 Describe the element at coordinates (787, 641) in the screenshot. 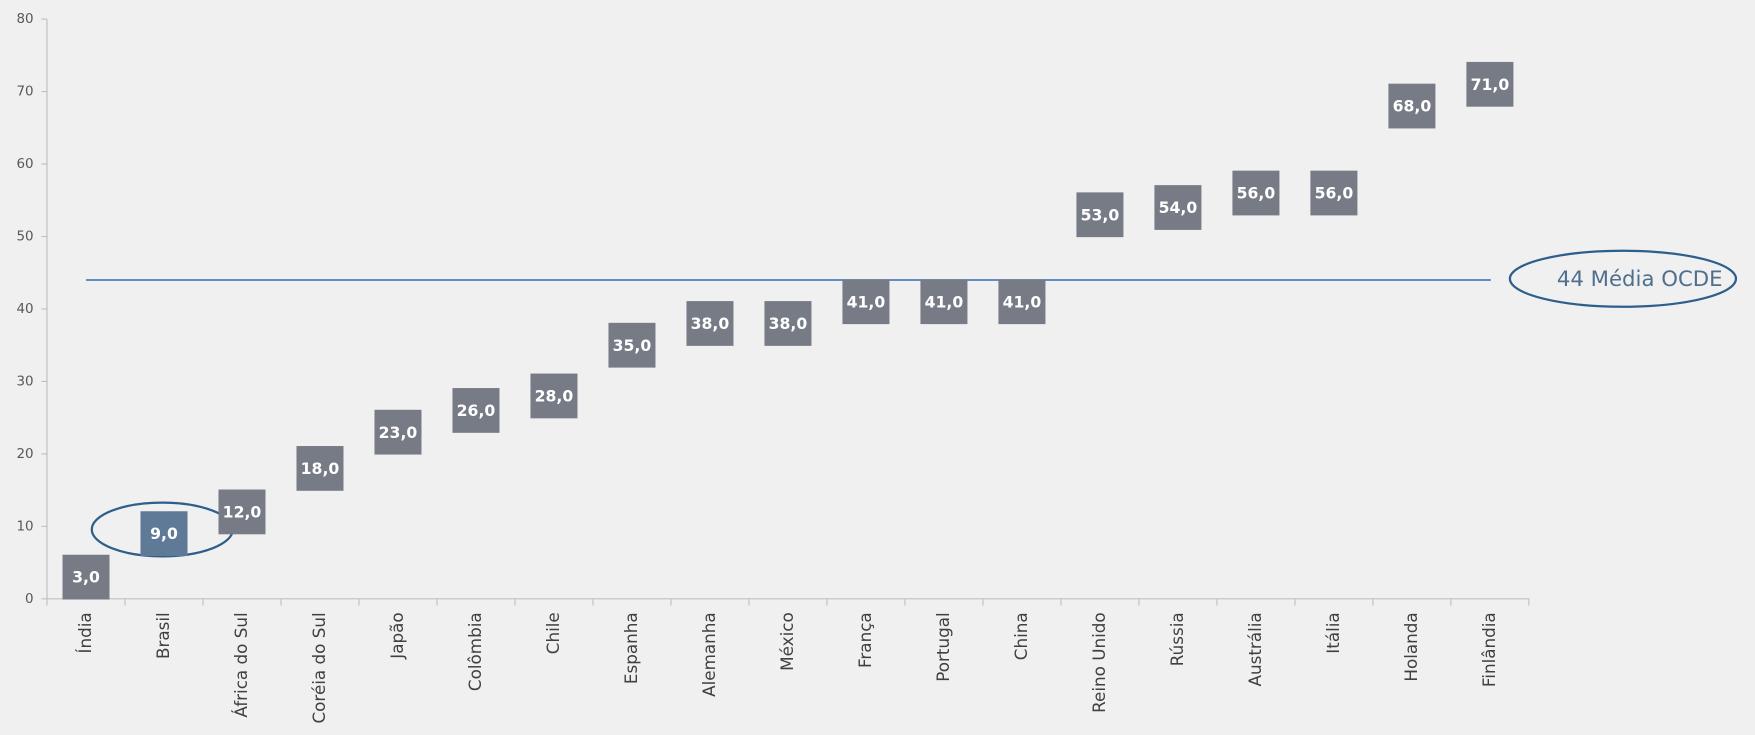

I see `x-tick-label: México` at that location.